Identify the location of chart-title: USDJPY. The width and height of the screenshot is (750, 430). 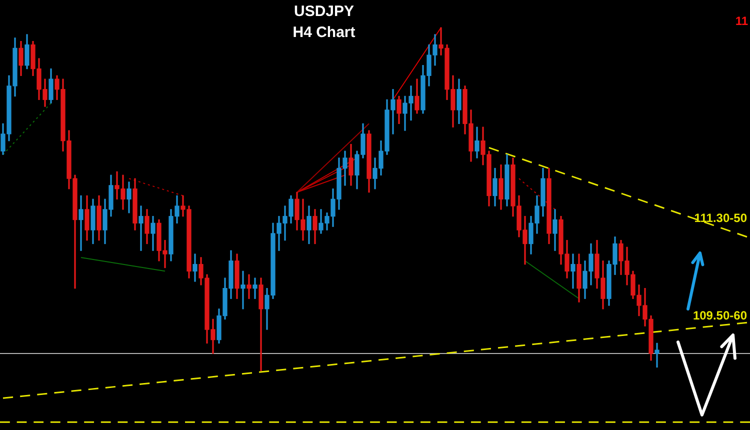
(324, 12).